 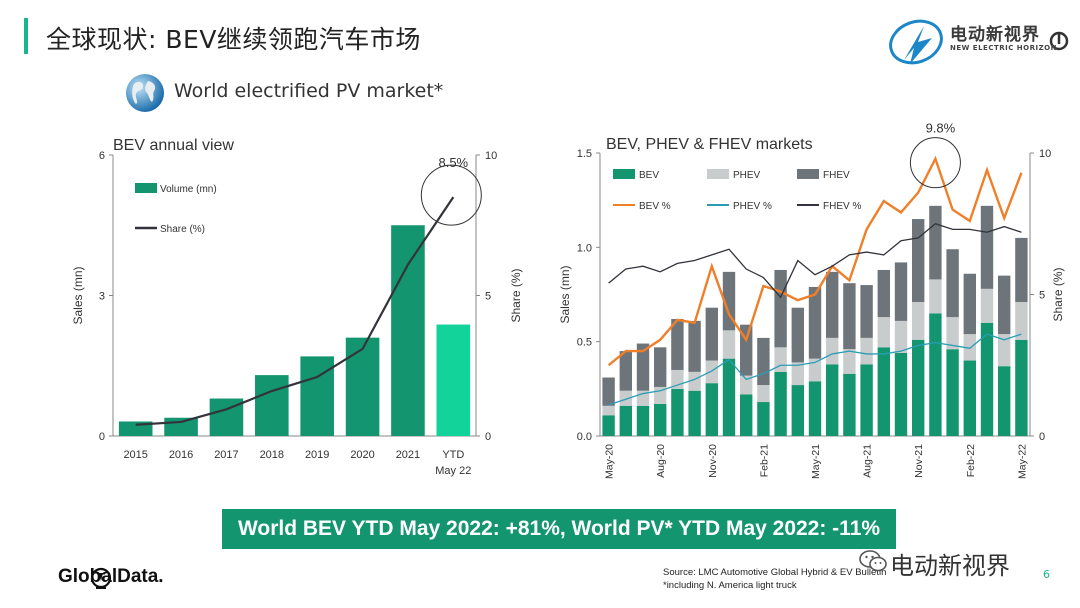 I want to click on page-title: 全球现状: BEV继续领跑汽车市场, so click(x=233, y=39).